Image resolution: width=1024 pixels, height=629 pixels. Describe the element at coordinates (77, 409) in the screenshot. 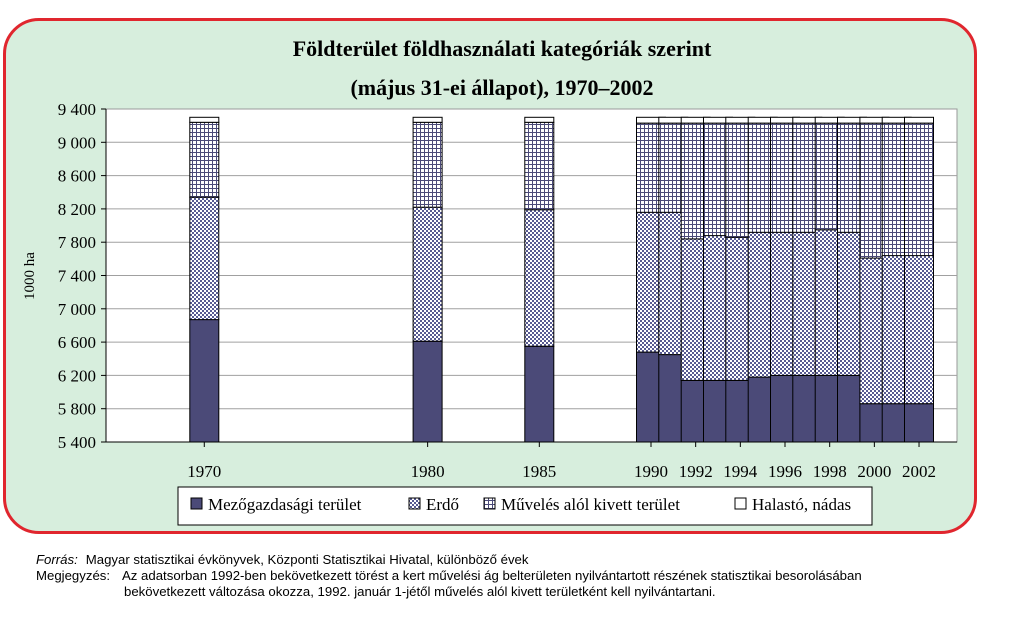

I see `y-tick-label: 5 800` at that location.